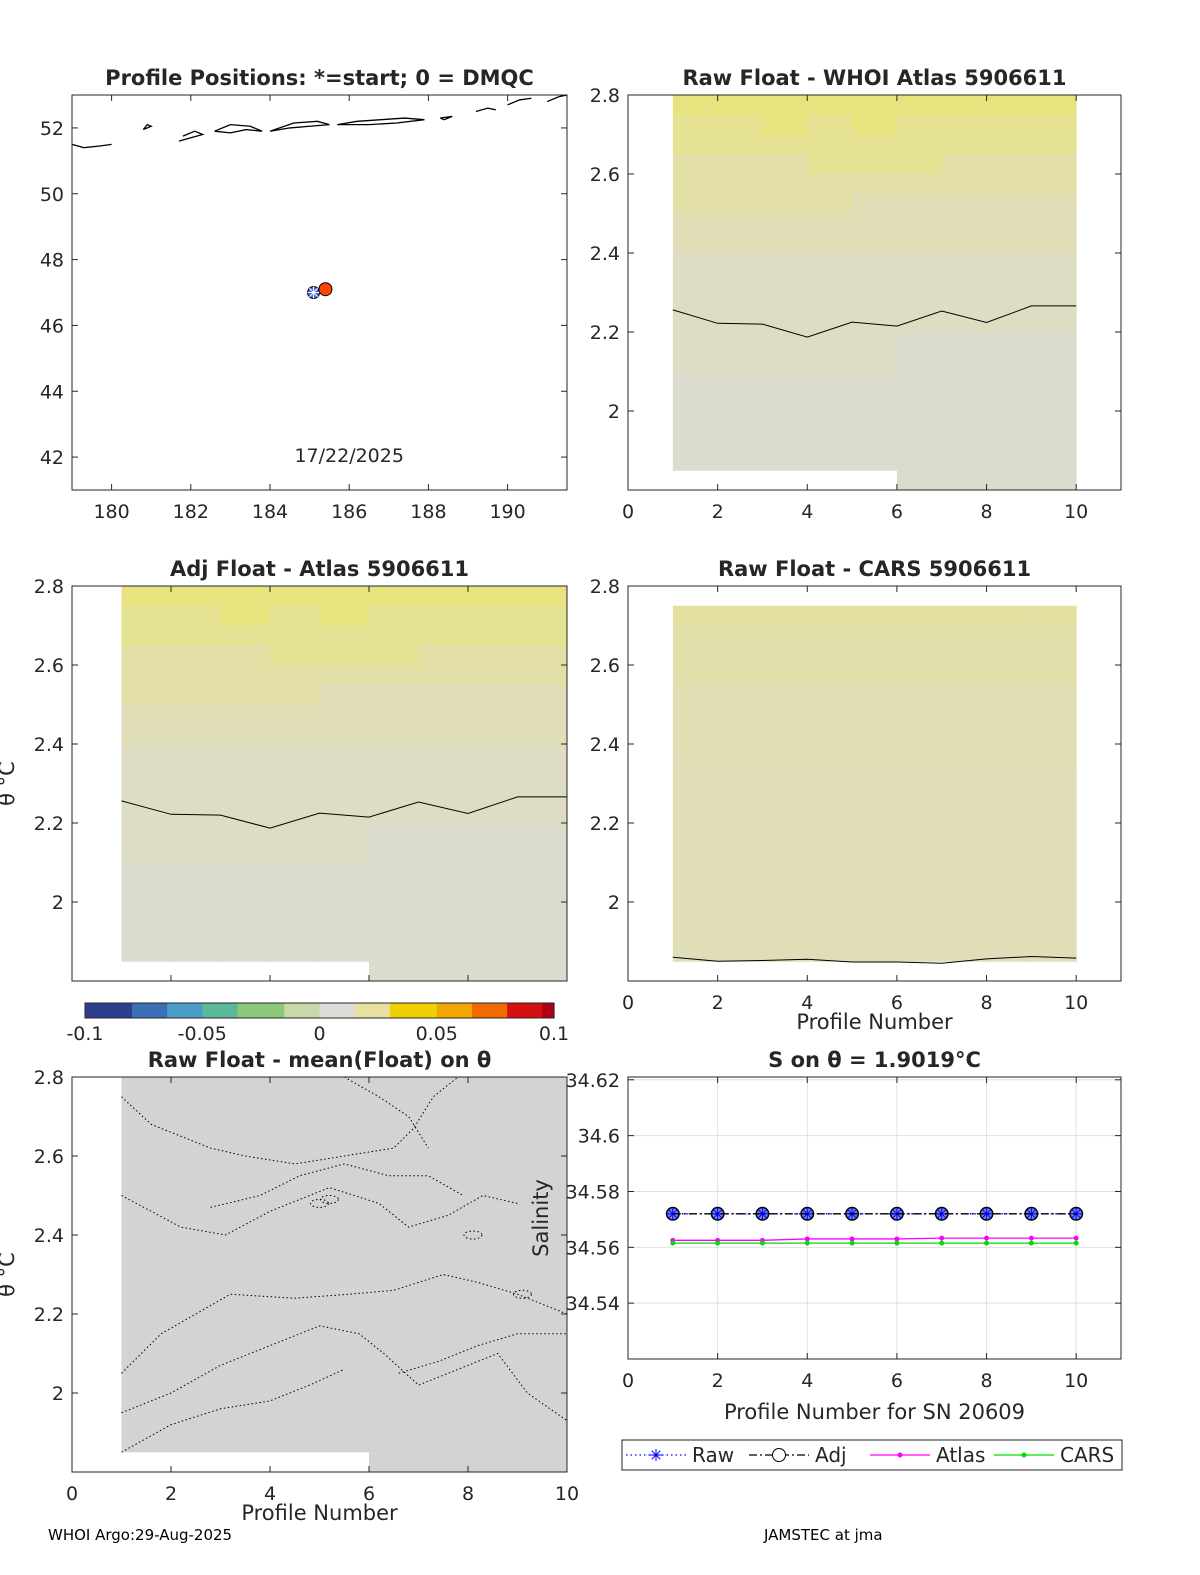 Image resolution: width=1200 pixels, height=1575 pixels. What do you see at coordinates (874, 78) in the screenshot?
I see `chart-title: Raw Float - WHOI Atlas 5906611` at bounding box center [874, 78].